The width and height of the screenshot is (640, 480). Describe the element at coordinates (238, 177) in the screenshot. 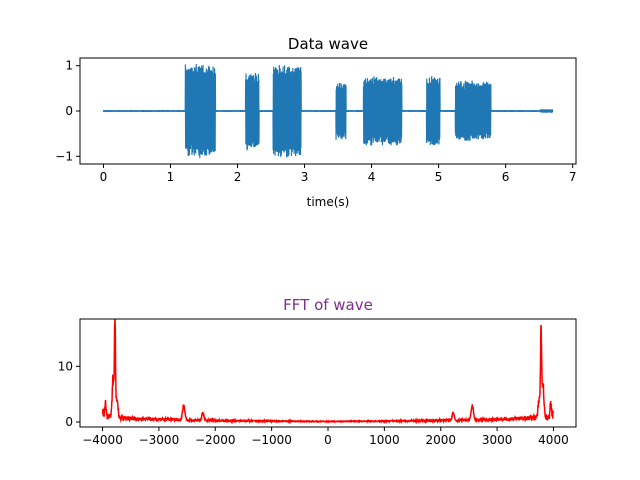

I see `x-tick-label: 2` at that location.